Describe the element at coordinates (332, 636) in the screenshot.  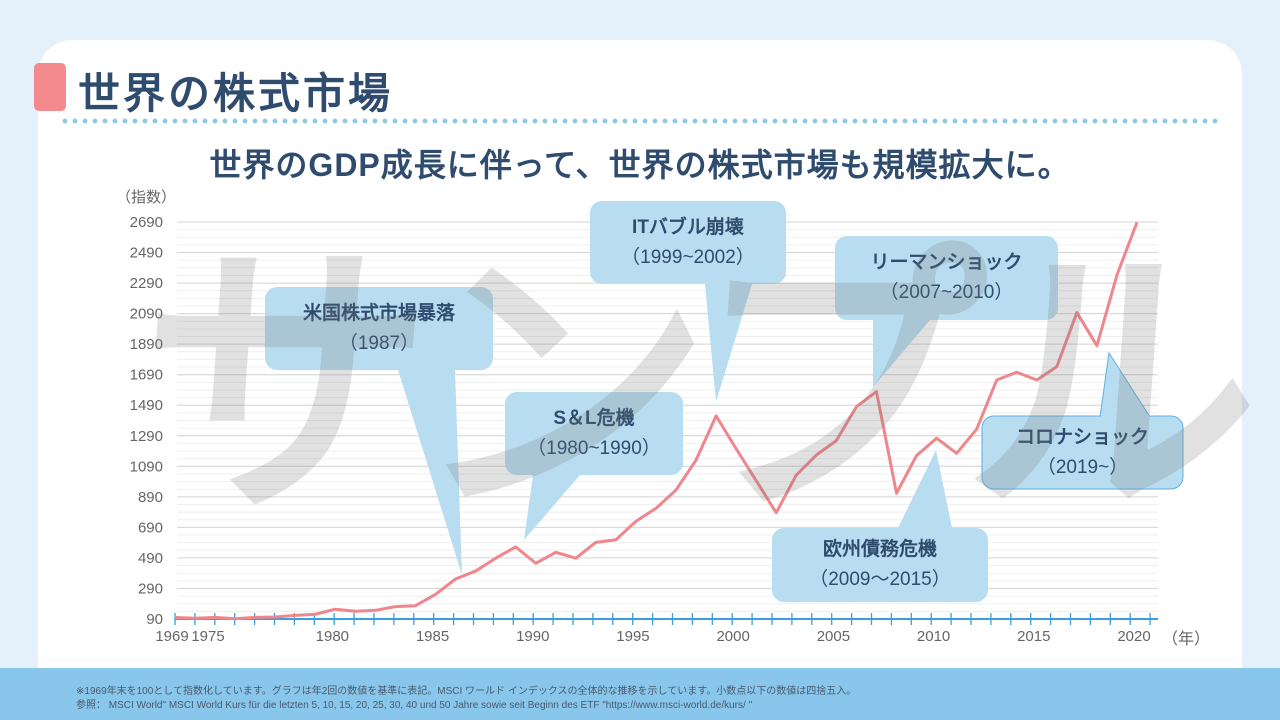
I see `x-tick-label: 1980` at that location.